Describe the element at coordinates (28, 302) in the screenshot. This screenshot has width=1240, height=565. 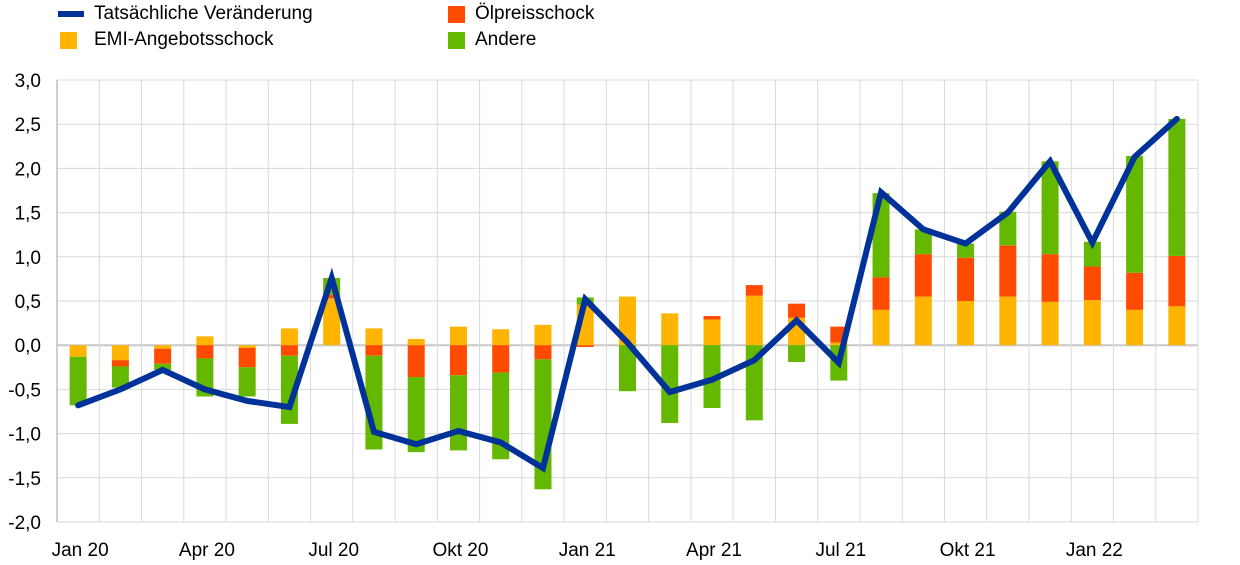
I see `y-tick-label: 0,5` at that location.